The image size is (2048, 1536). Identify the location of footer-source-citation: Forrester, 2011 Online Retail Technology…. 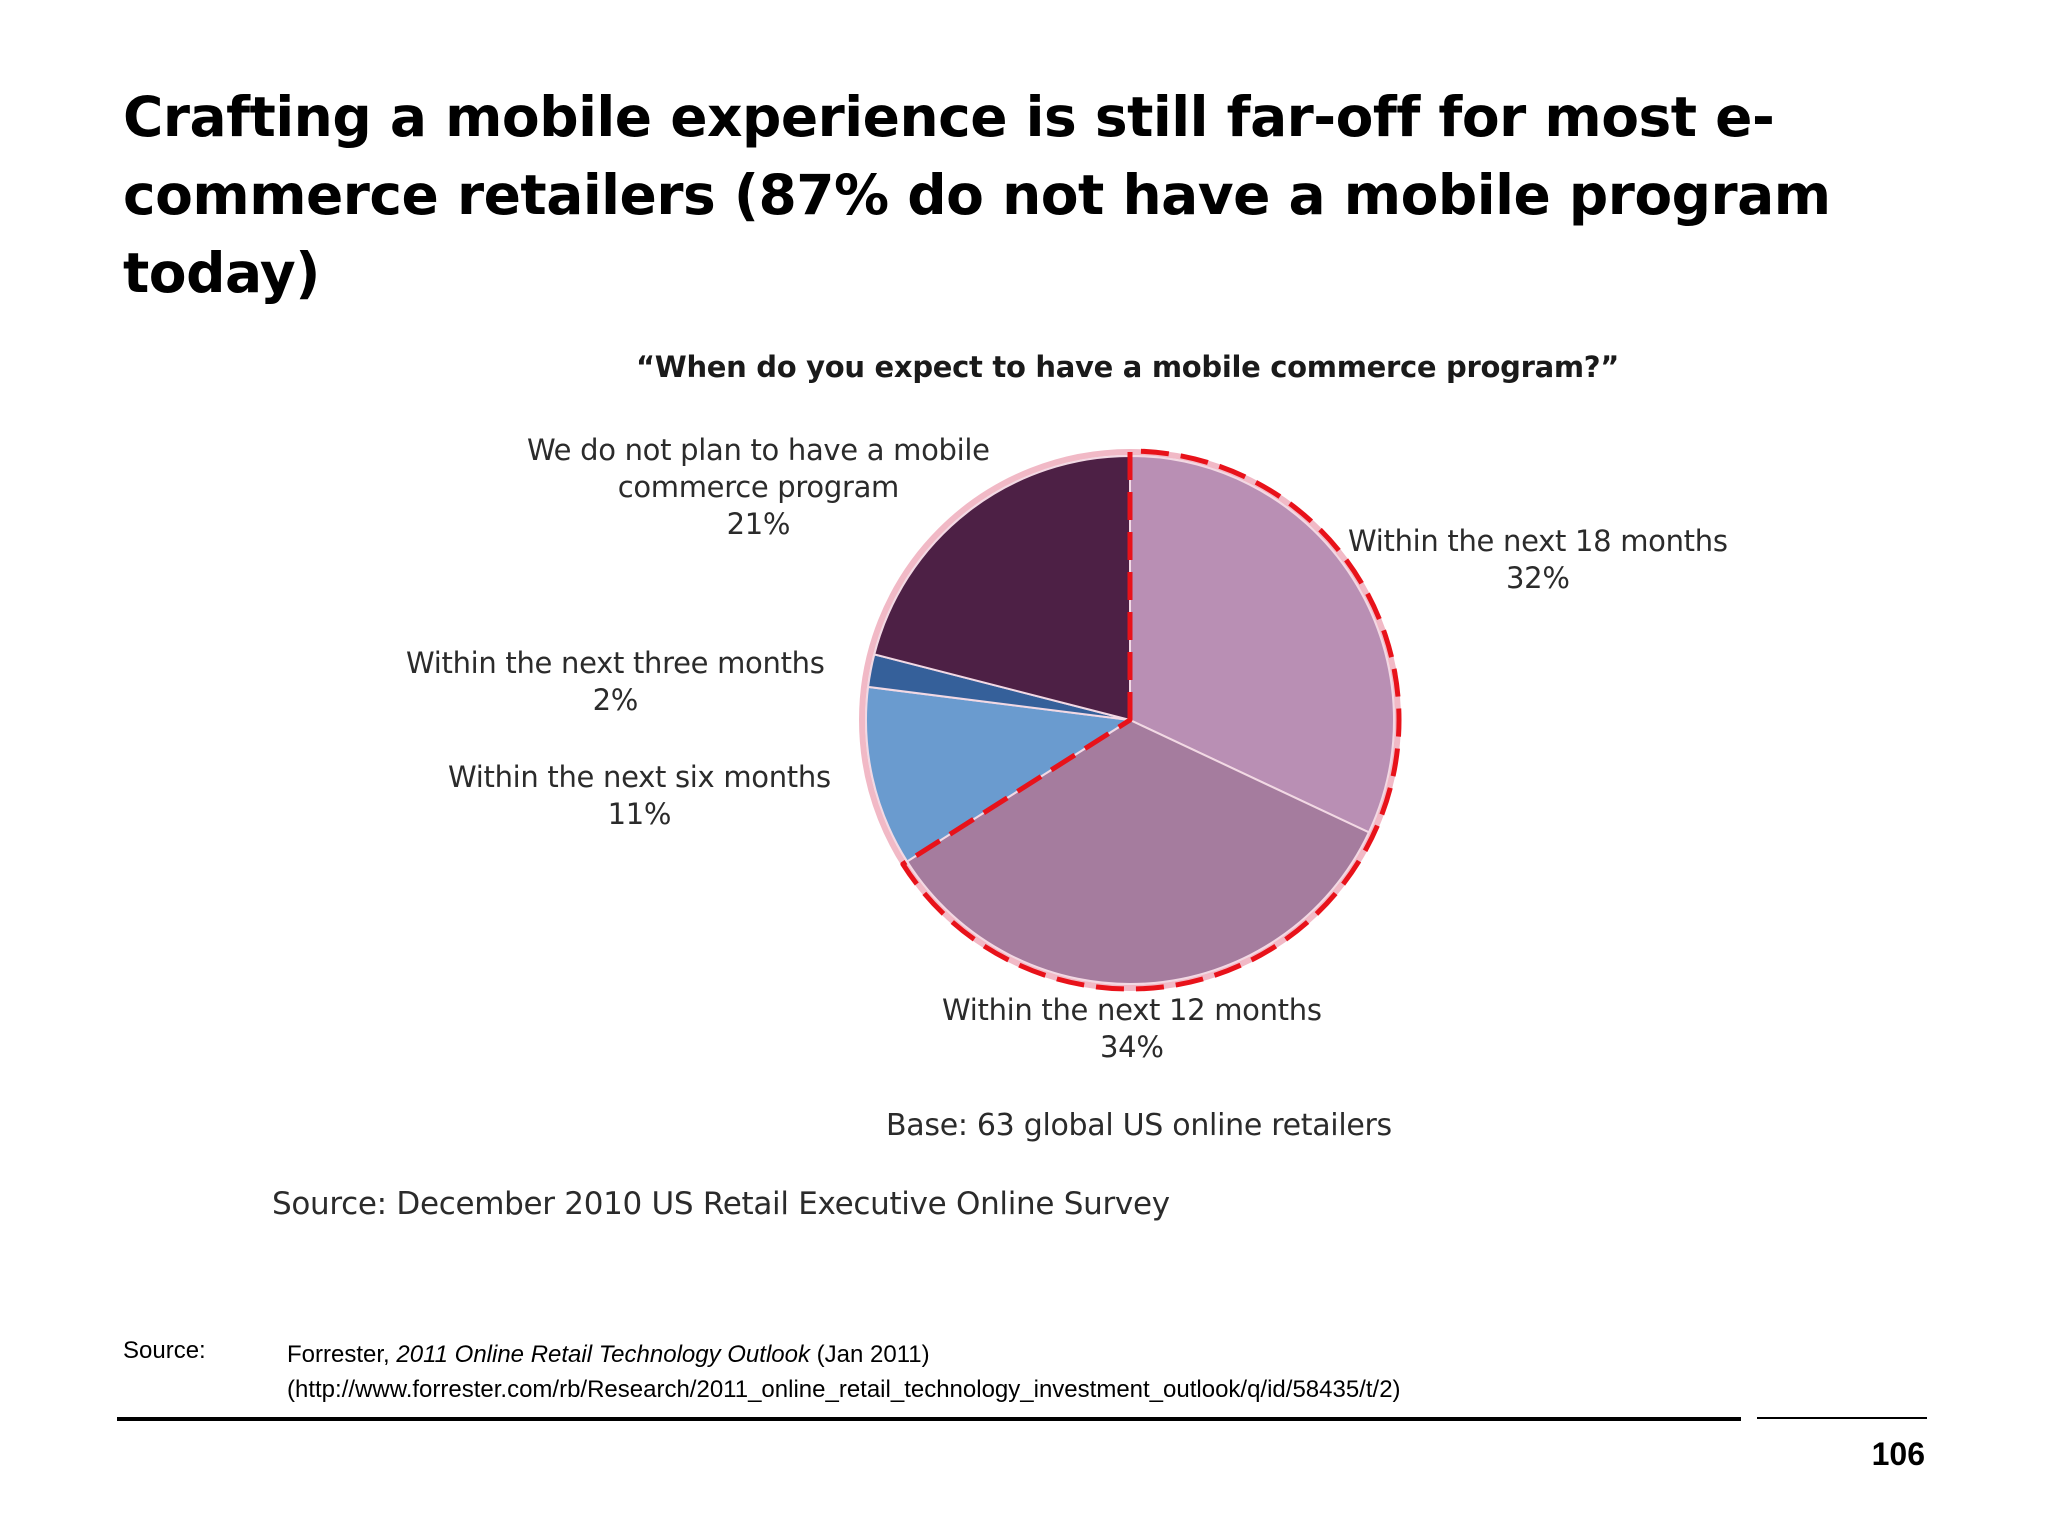
(844, 1372).